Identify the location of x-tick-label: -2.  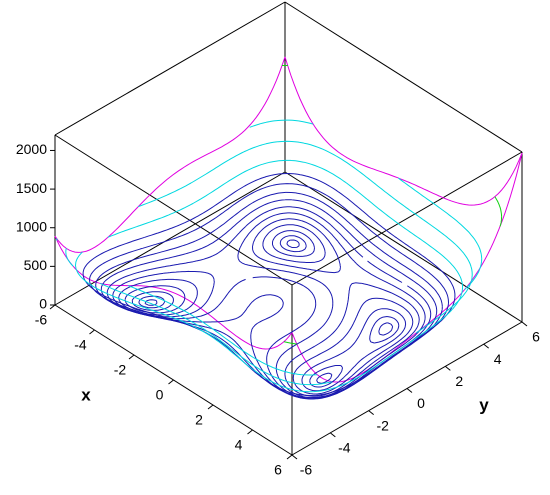
(120, 370).